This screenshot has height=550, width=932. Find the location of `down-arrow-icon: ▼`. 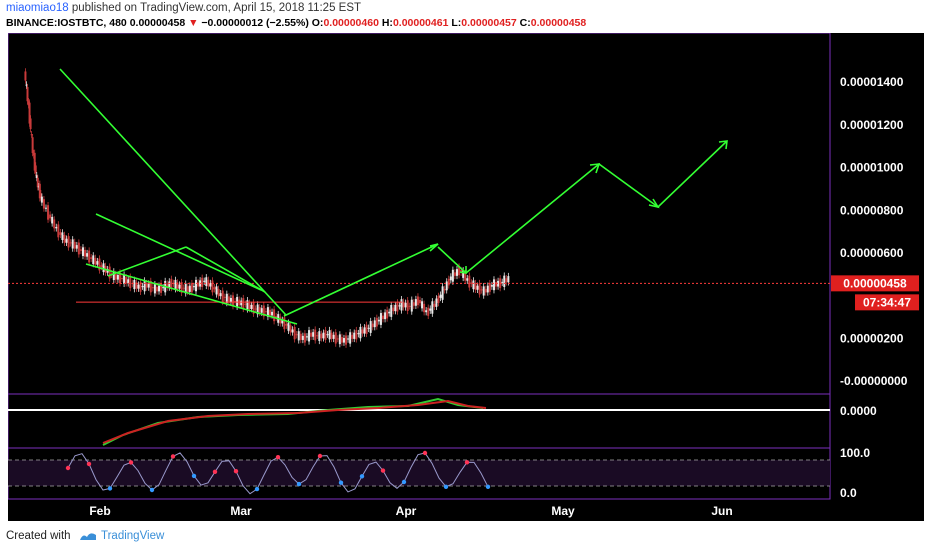

down-arrow-icon: ▼ is located at coordinates (193, 23).